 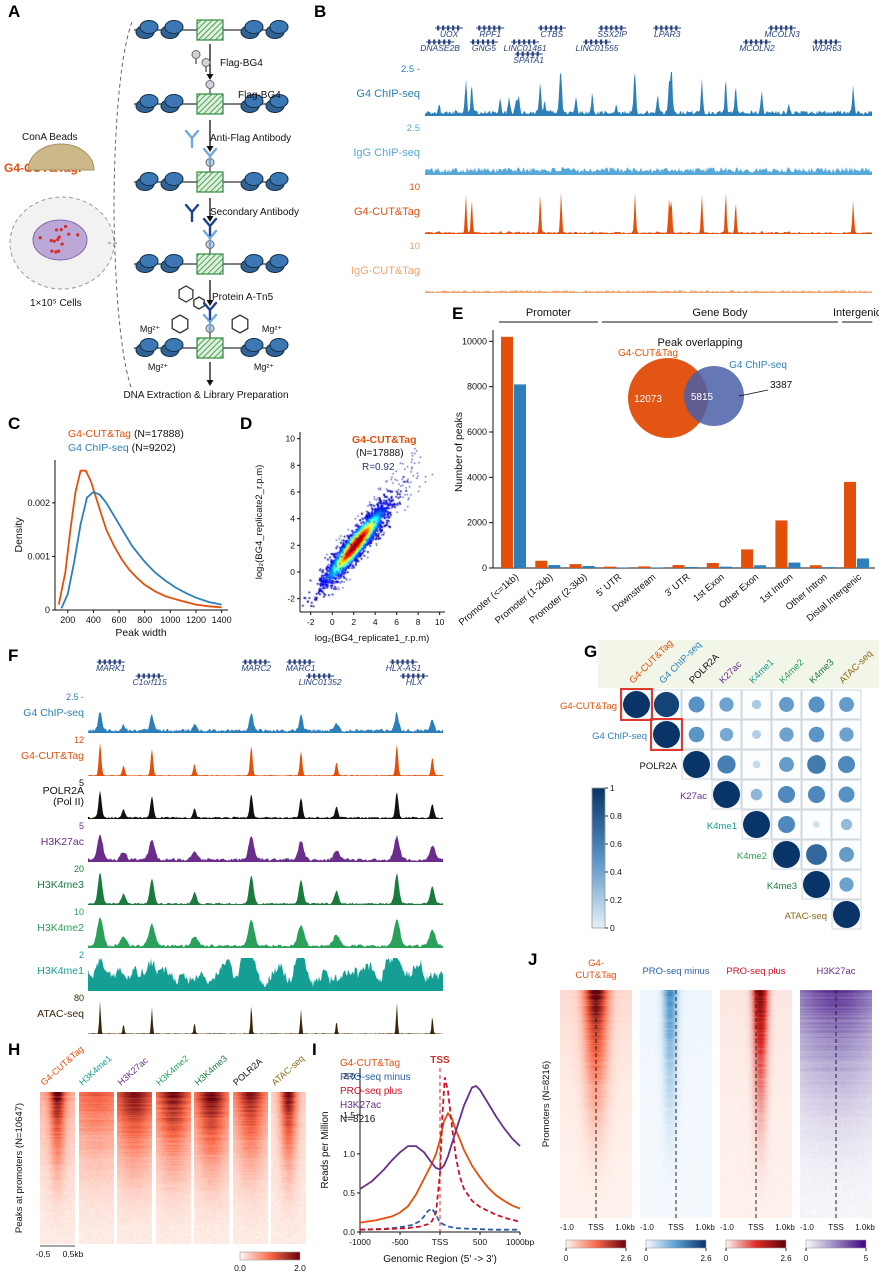 I want to click on bracket, so click(x=123, y=206).